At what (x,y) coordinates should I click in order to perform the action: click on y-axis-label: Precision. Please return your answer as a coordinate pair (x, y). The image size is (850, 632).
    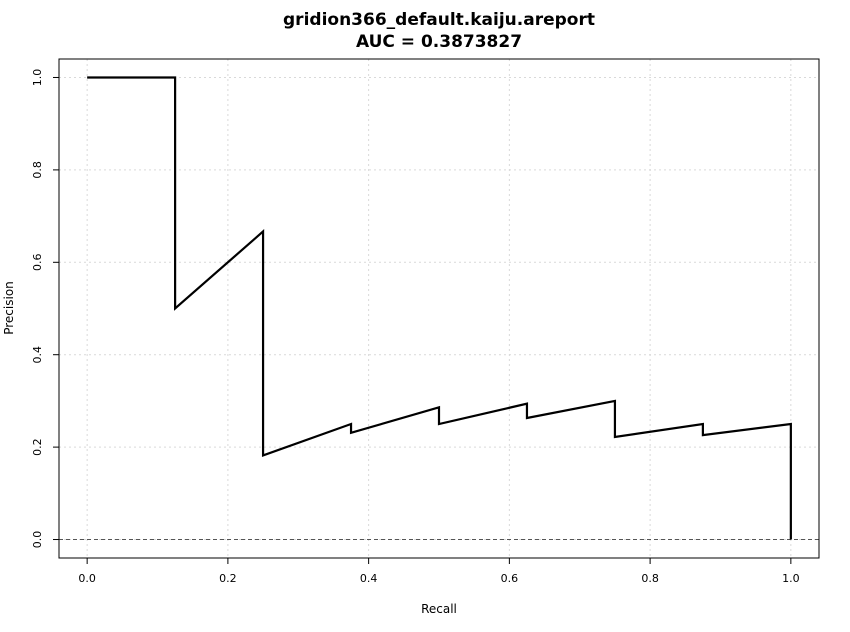
    Looking at the image, I should click on (9, 308).